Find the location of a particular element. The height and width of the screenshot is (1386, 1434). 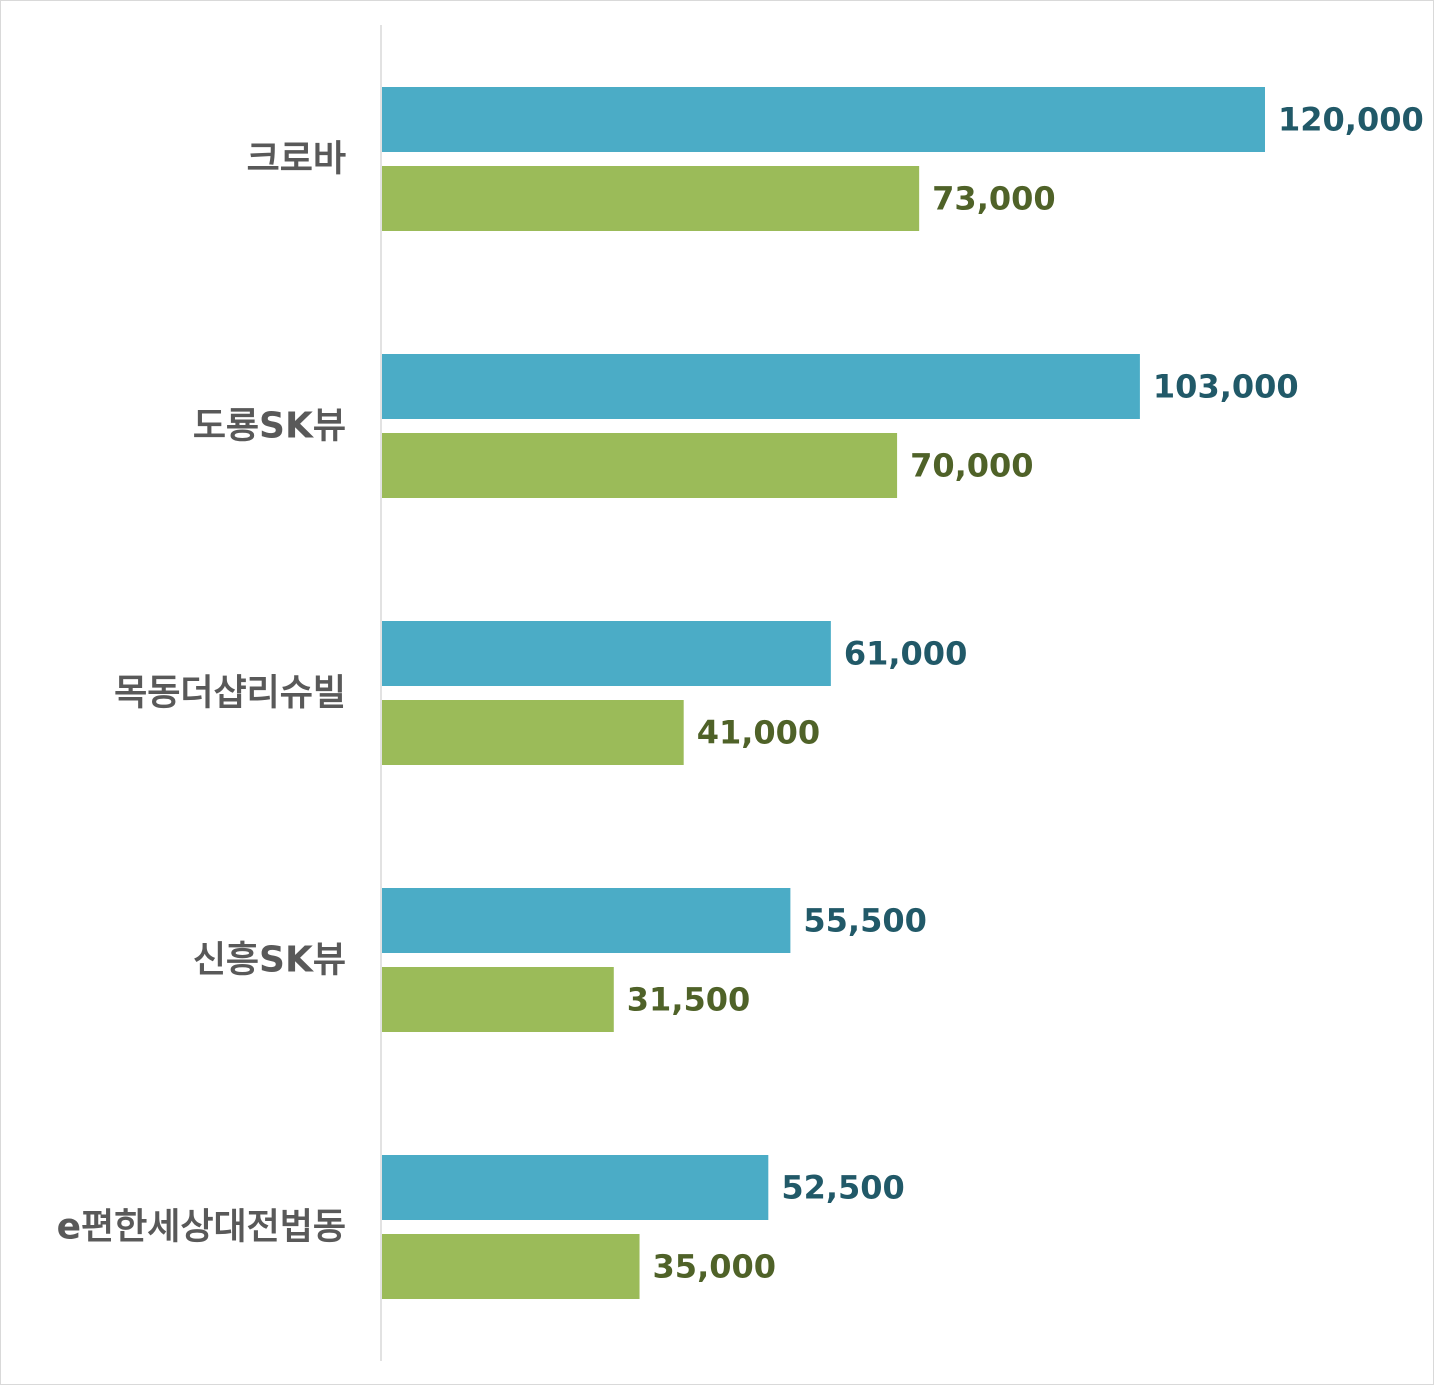

data-label-series1-4: 55,500 is located at coordinates (864, 921).